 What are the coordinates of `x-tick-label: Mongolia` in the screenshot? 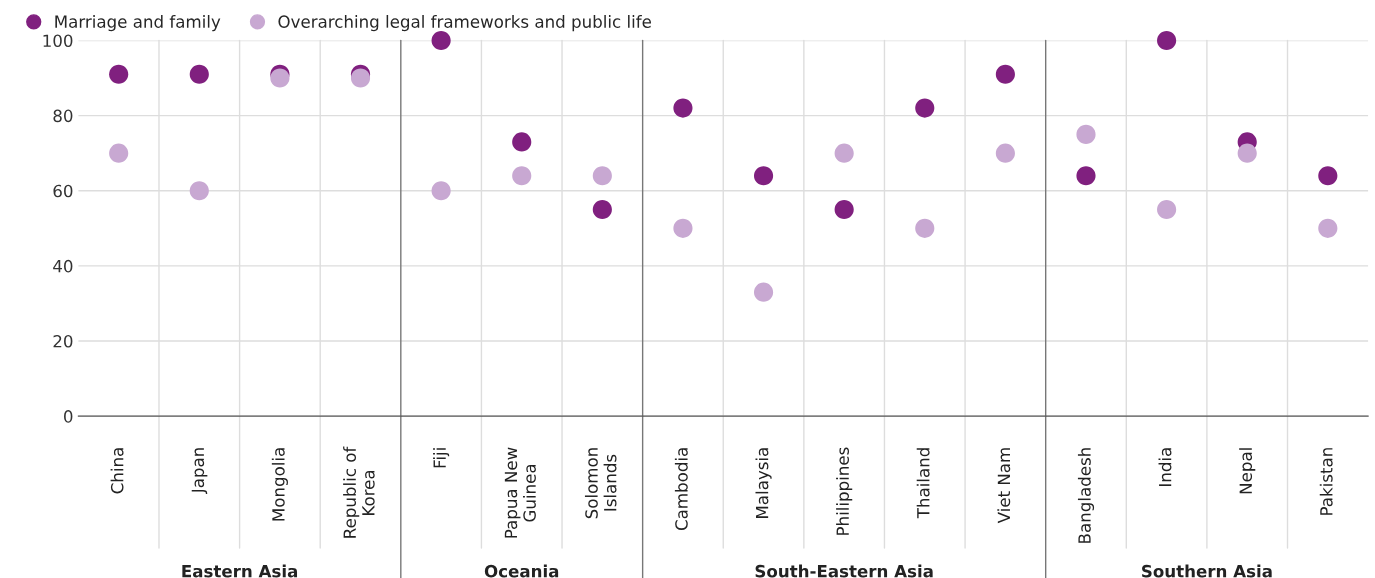 It's located at (279, 484).